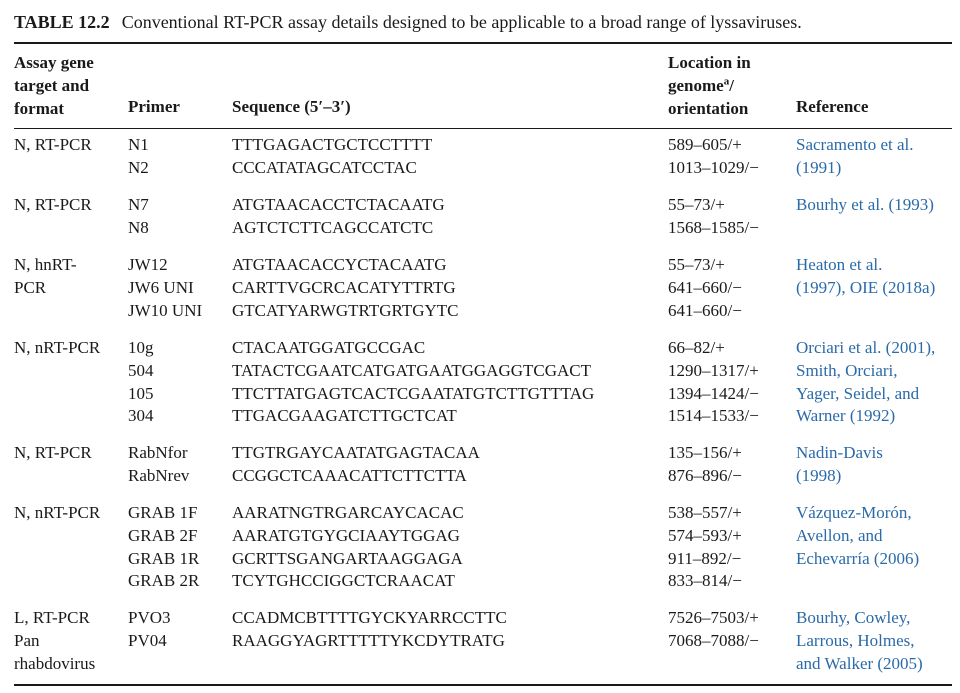  Describe the element at coordinates (141, 416) in the screenshot. I see `primer-cell: 304` at that location.